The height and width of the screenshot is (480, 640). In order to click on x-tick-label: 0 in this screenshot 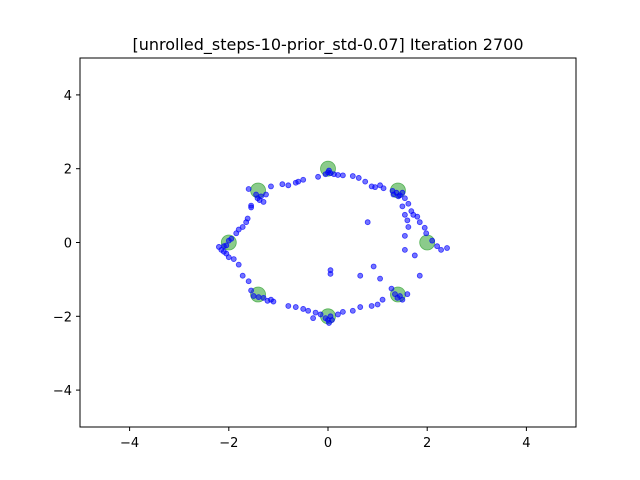, I will do `click(328, 443)`.